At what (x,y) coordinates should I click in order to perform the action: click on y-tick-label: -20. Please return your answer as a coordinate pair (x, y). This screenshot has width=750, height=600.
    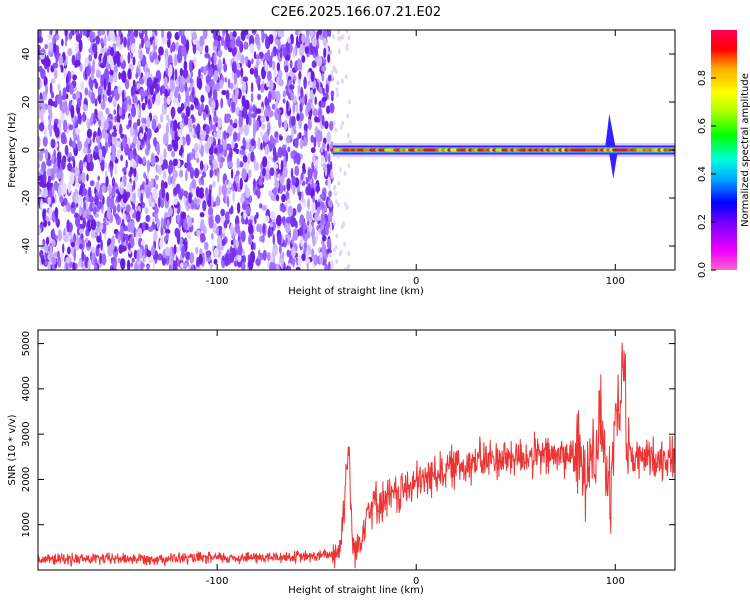
    Looking at the image, I should click on (26, 198).